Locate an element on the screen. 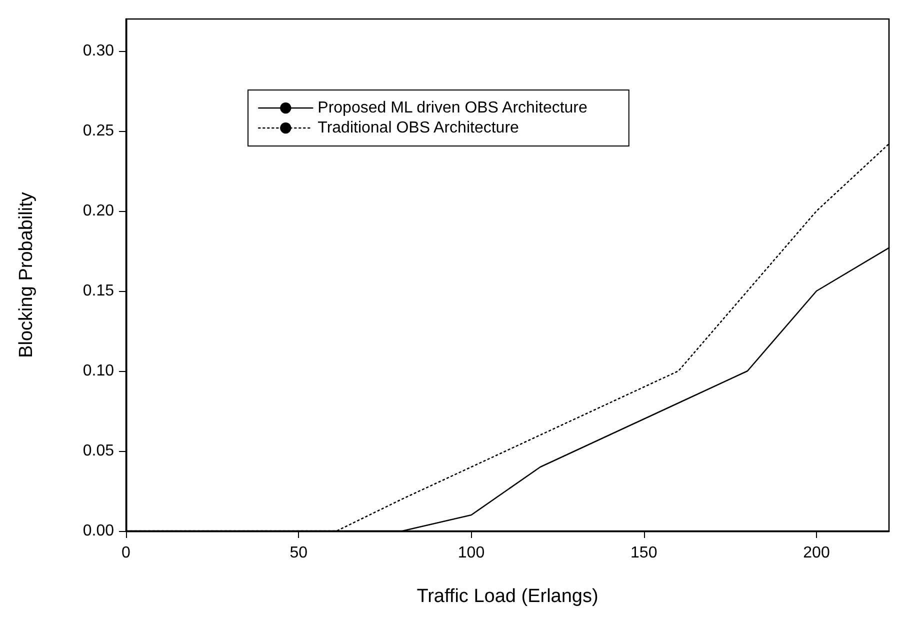 The image size is (898, 643). y-tick-label: 0.10 is located at coordinates (98, 371).